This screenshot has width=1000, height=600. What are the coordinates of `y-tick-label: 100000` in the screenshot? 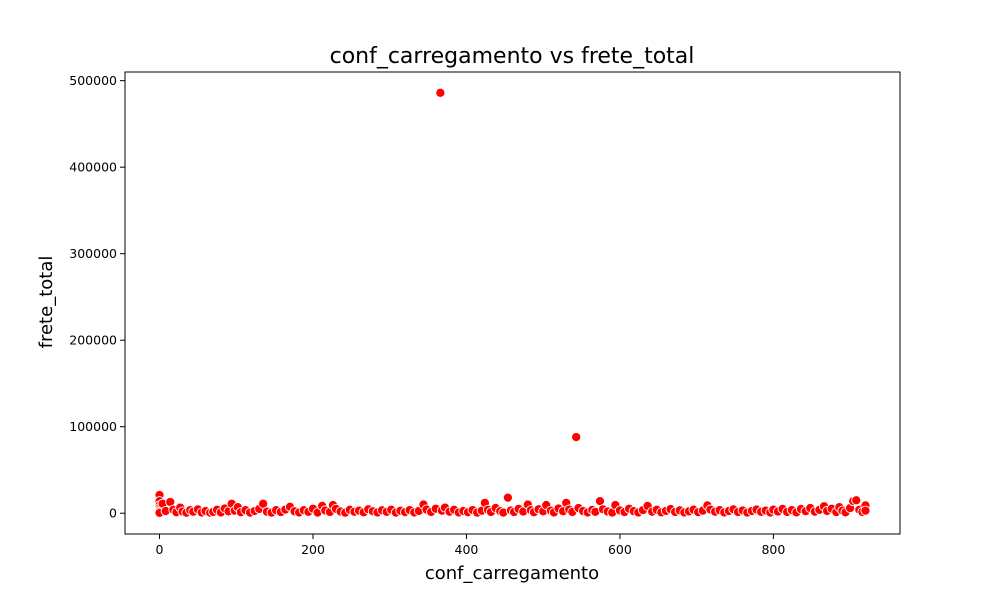 It's located at (93, 426).